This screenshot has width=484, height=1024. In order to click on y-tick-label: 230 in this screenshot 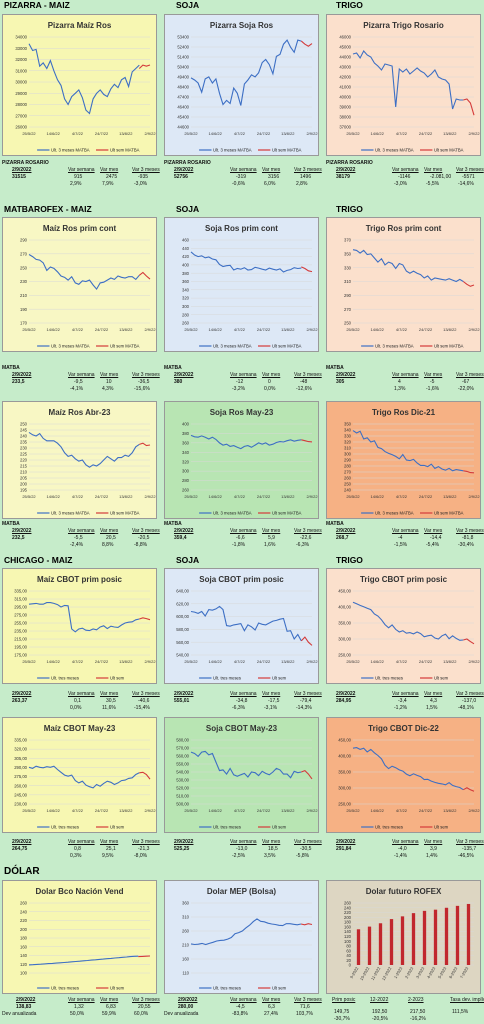, I will do `click(24, 448)`.